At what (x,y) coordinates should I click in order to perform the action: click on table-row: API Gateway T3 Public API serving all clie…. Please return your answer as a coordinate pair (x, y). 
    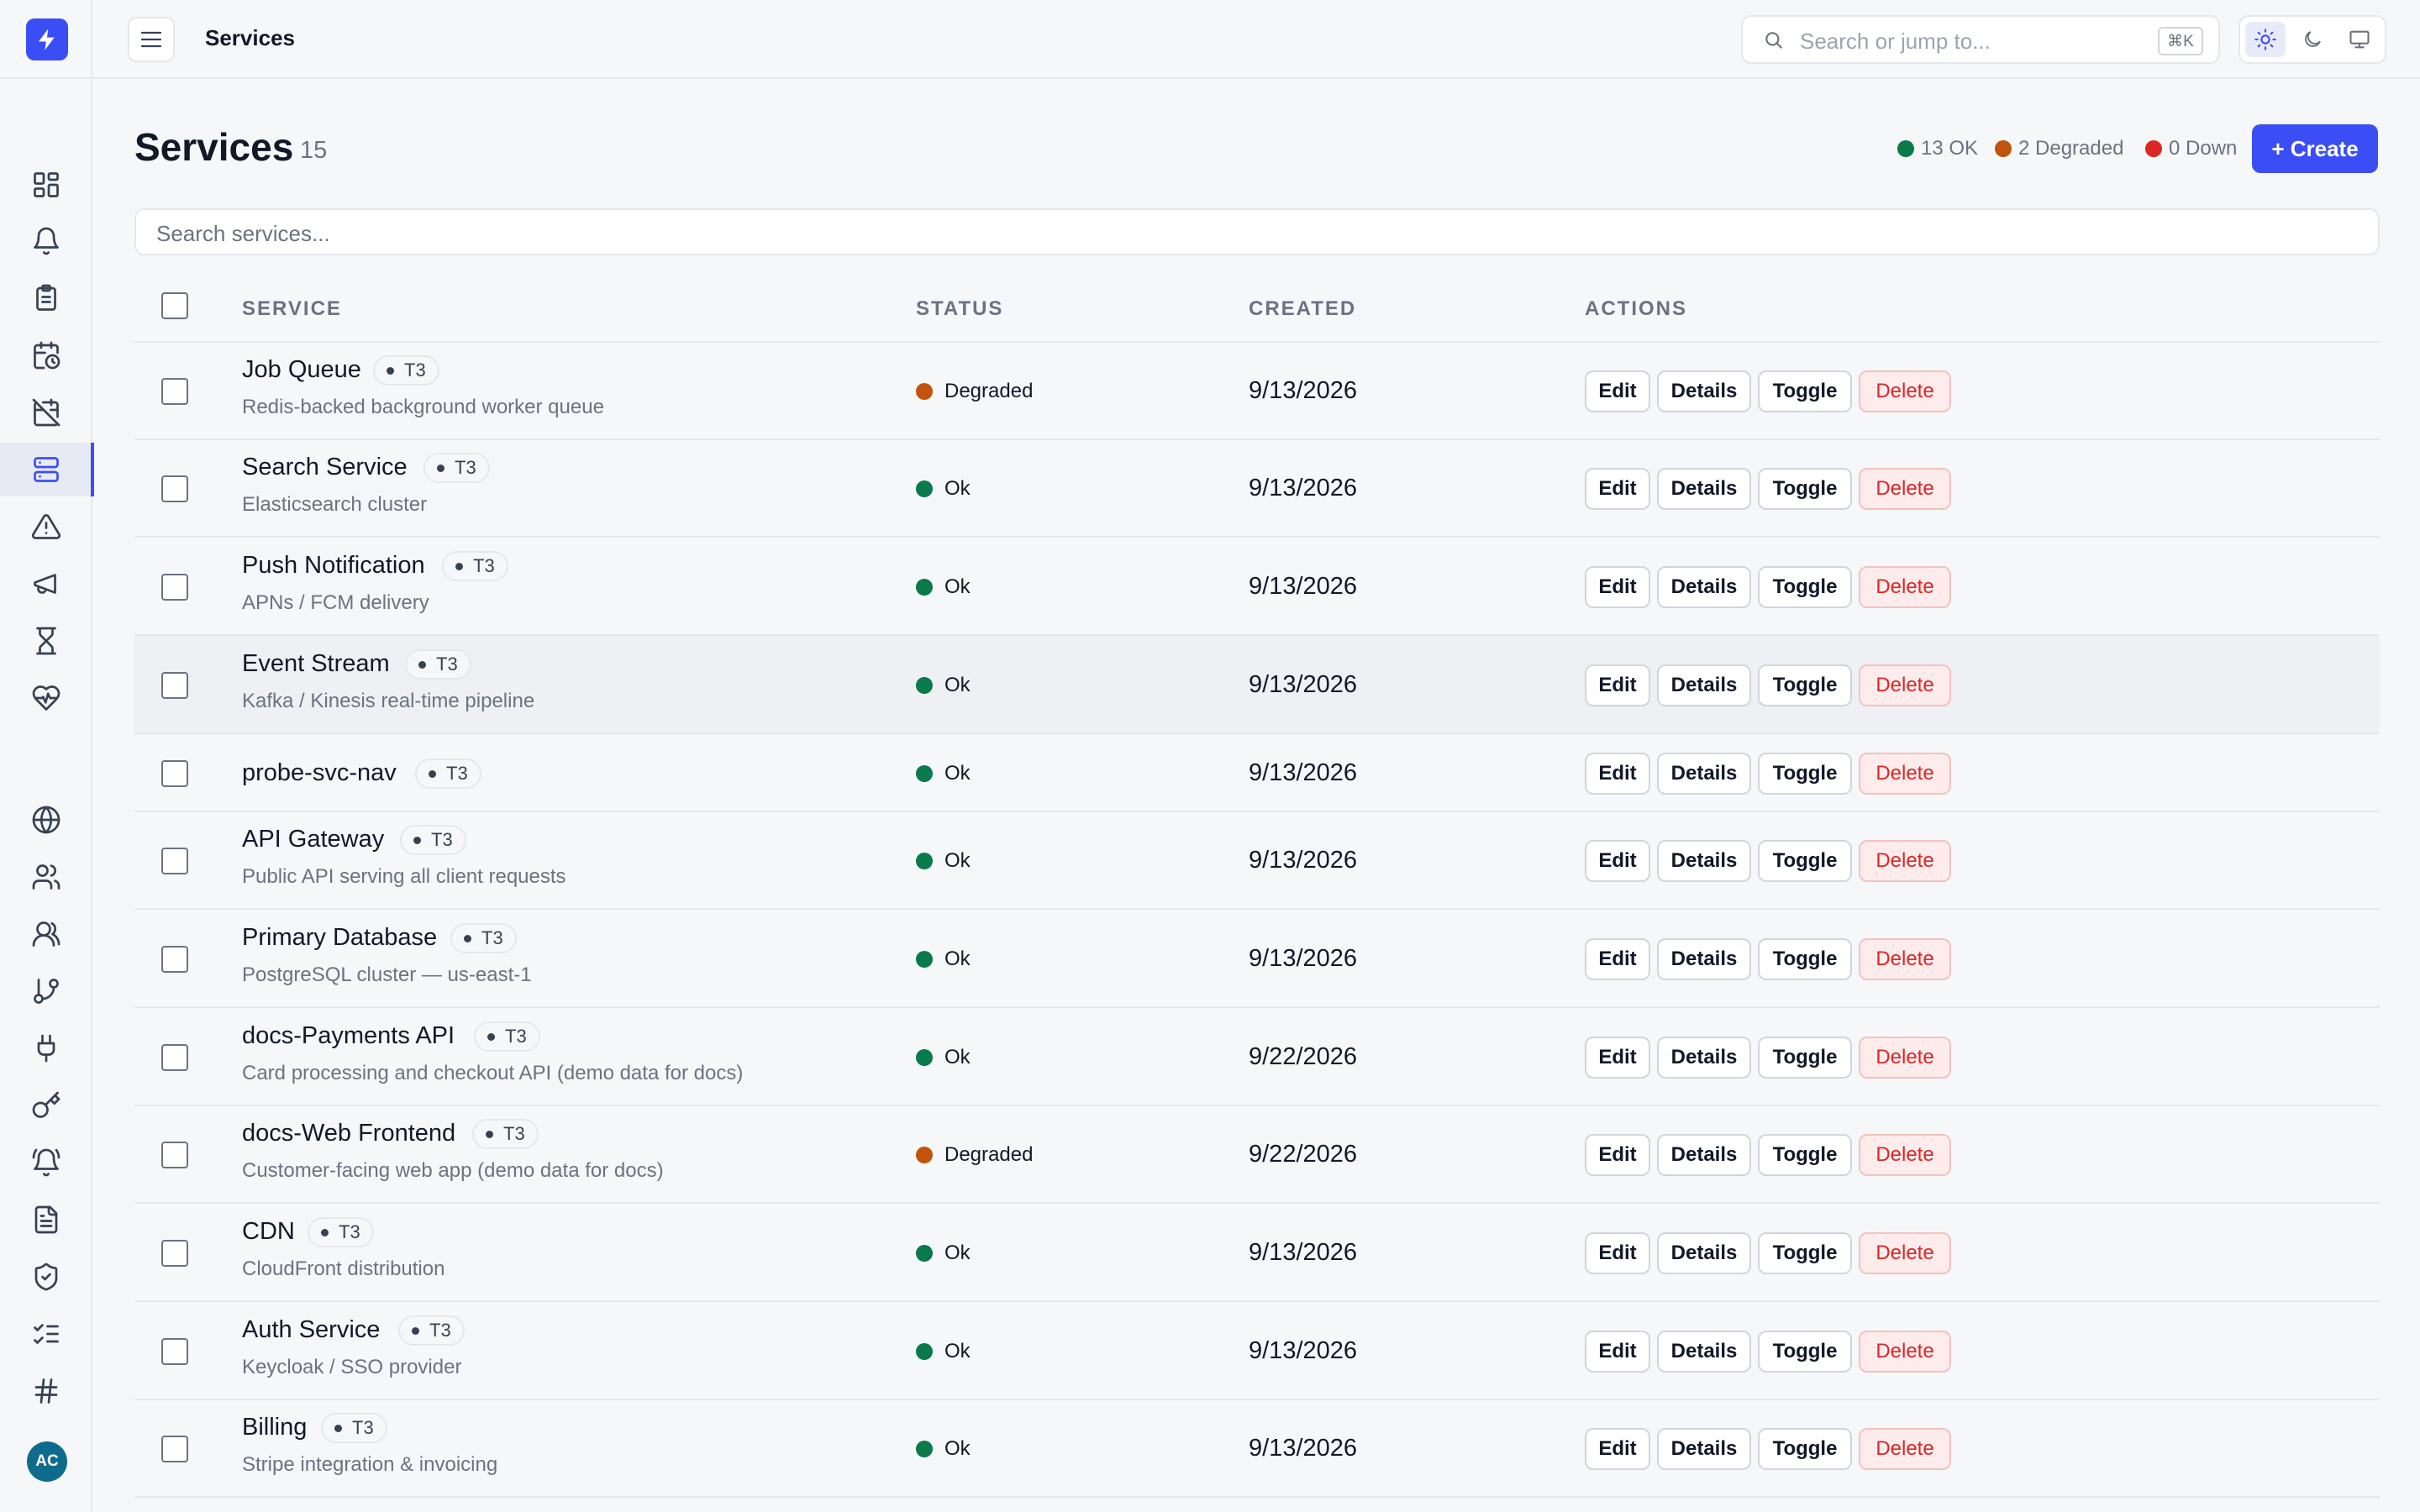
    Looking at the image, I should click on (1257, 861).